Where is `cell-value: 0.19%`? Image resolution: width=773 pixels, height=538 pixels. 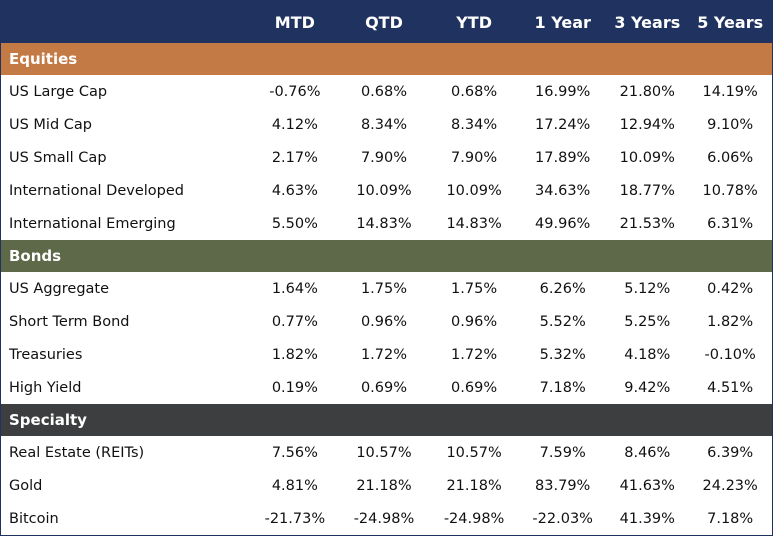
cell-value: 0.19% is located at coordinates (294, 387).